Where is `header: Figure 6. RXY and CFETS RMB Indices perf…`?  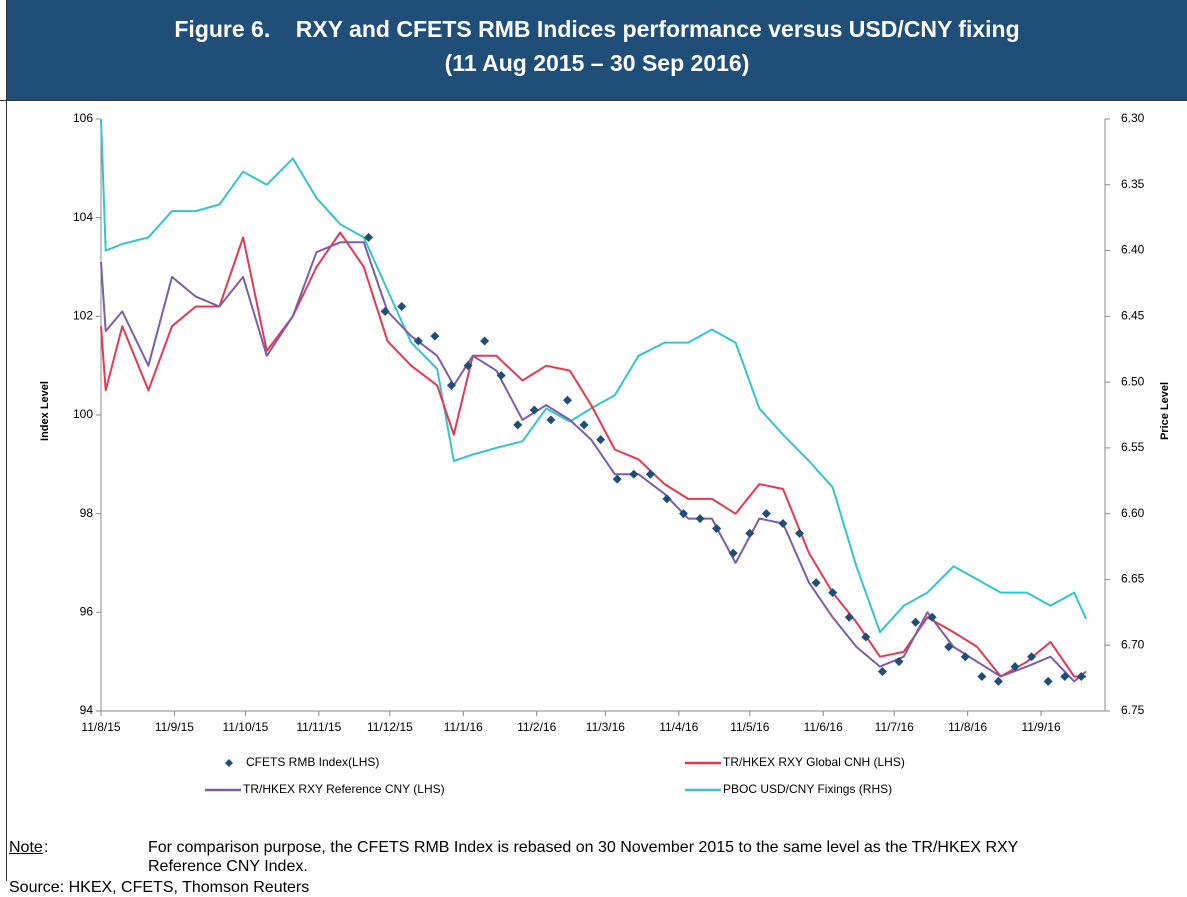 header: Figure 6. RXY and CFETS RMB Indices perf… is located at coordinates (597, 50).